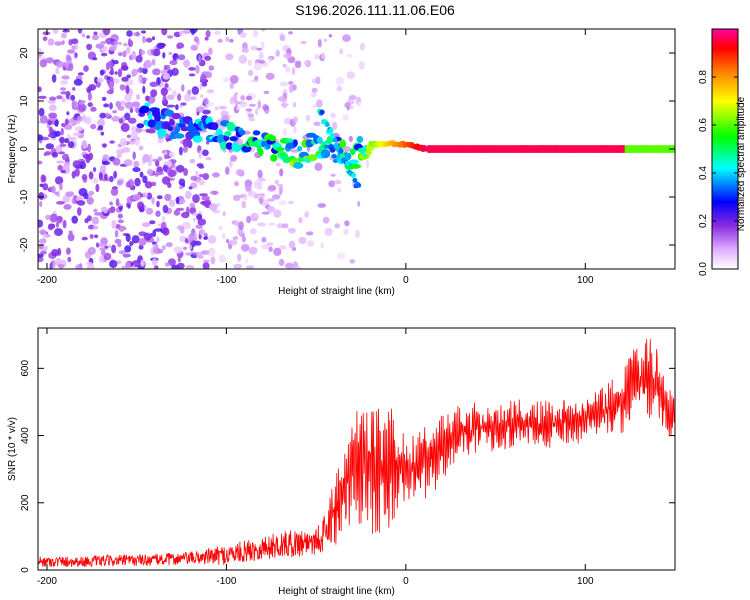 The height and width of the screenshot is (600, 750). I want to click on y-tick-label: 10, so click(24, 101).